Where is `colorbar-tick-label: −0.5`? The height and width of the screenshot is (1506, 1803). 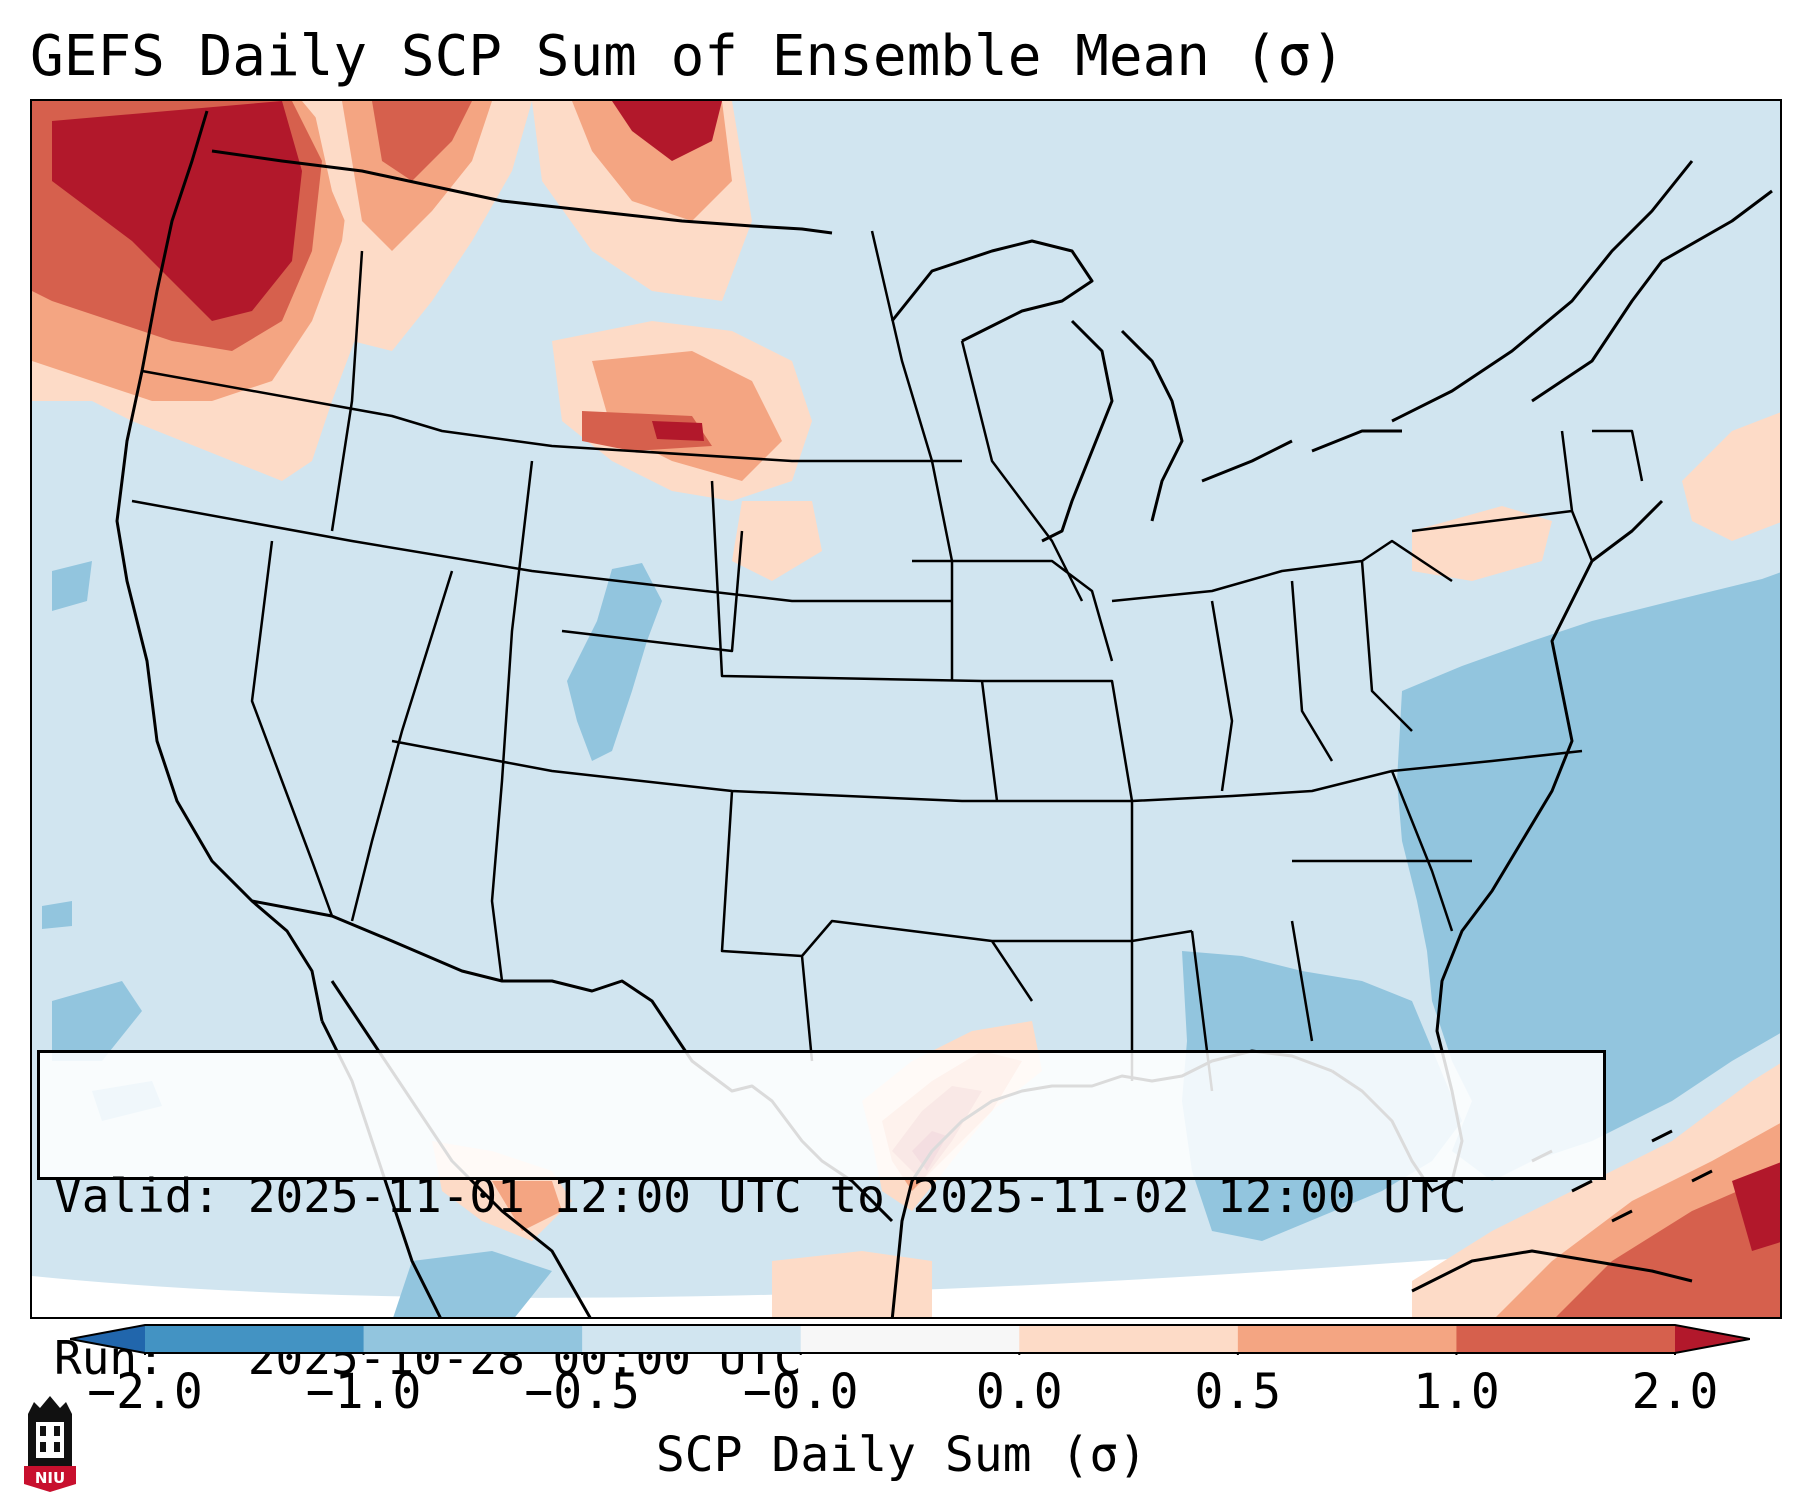
colorbar-tick-label: −0.5 is located at coordinates (582, 1392).